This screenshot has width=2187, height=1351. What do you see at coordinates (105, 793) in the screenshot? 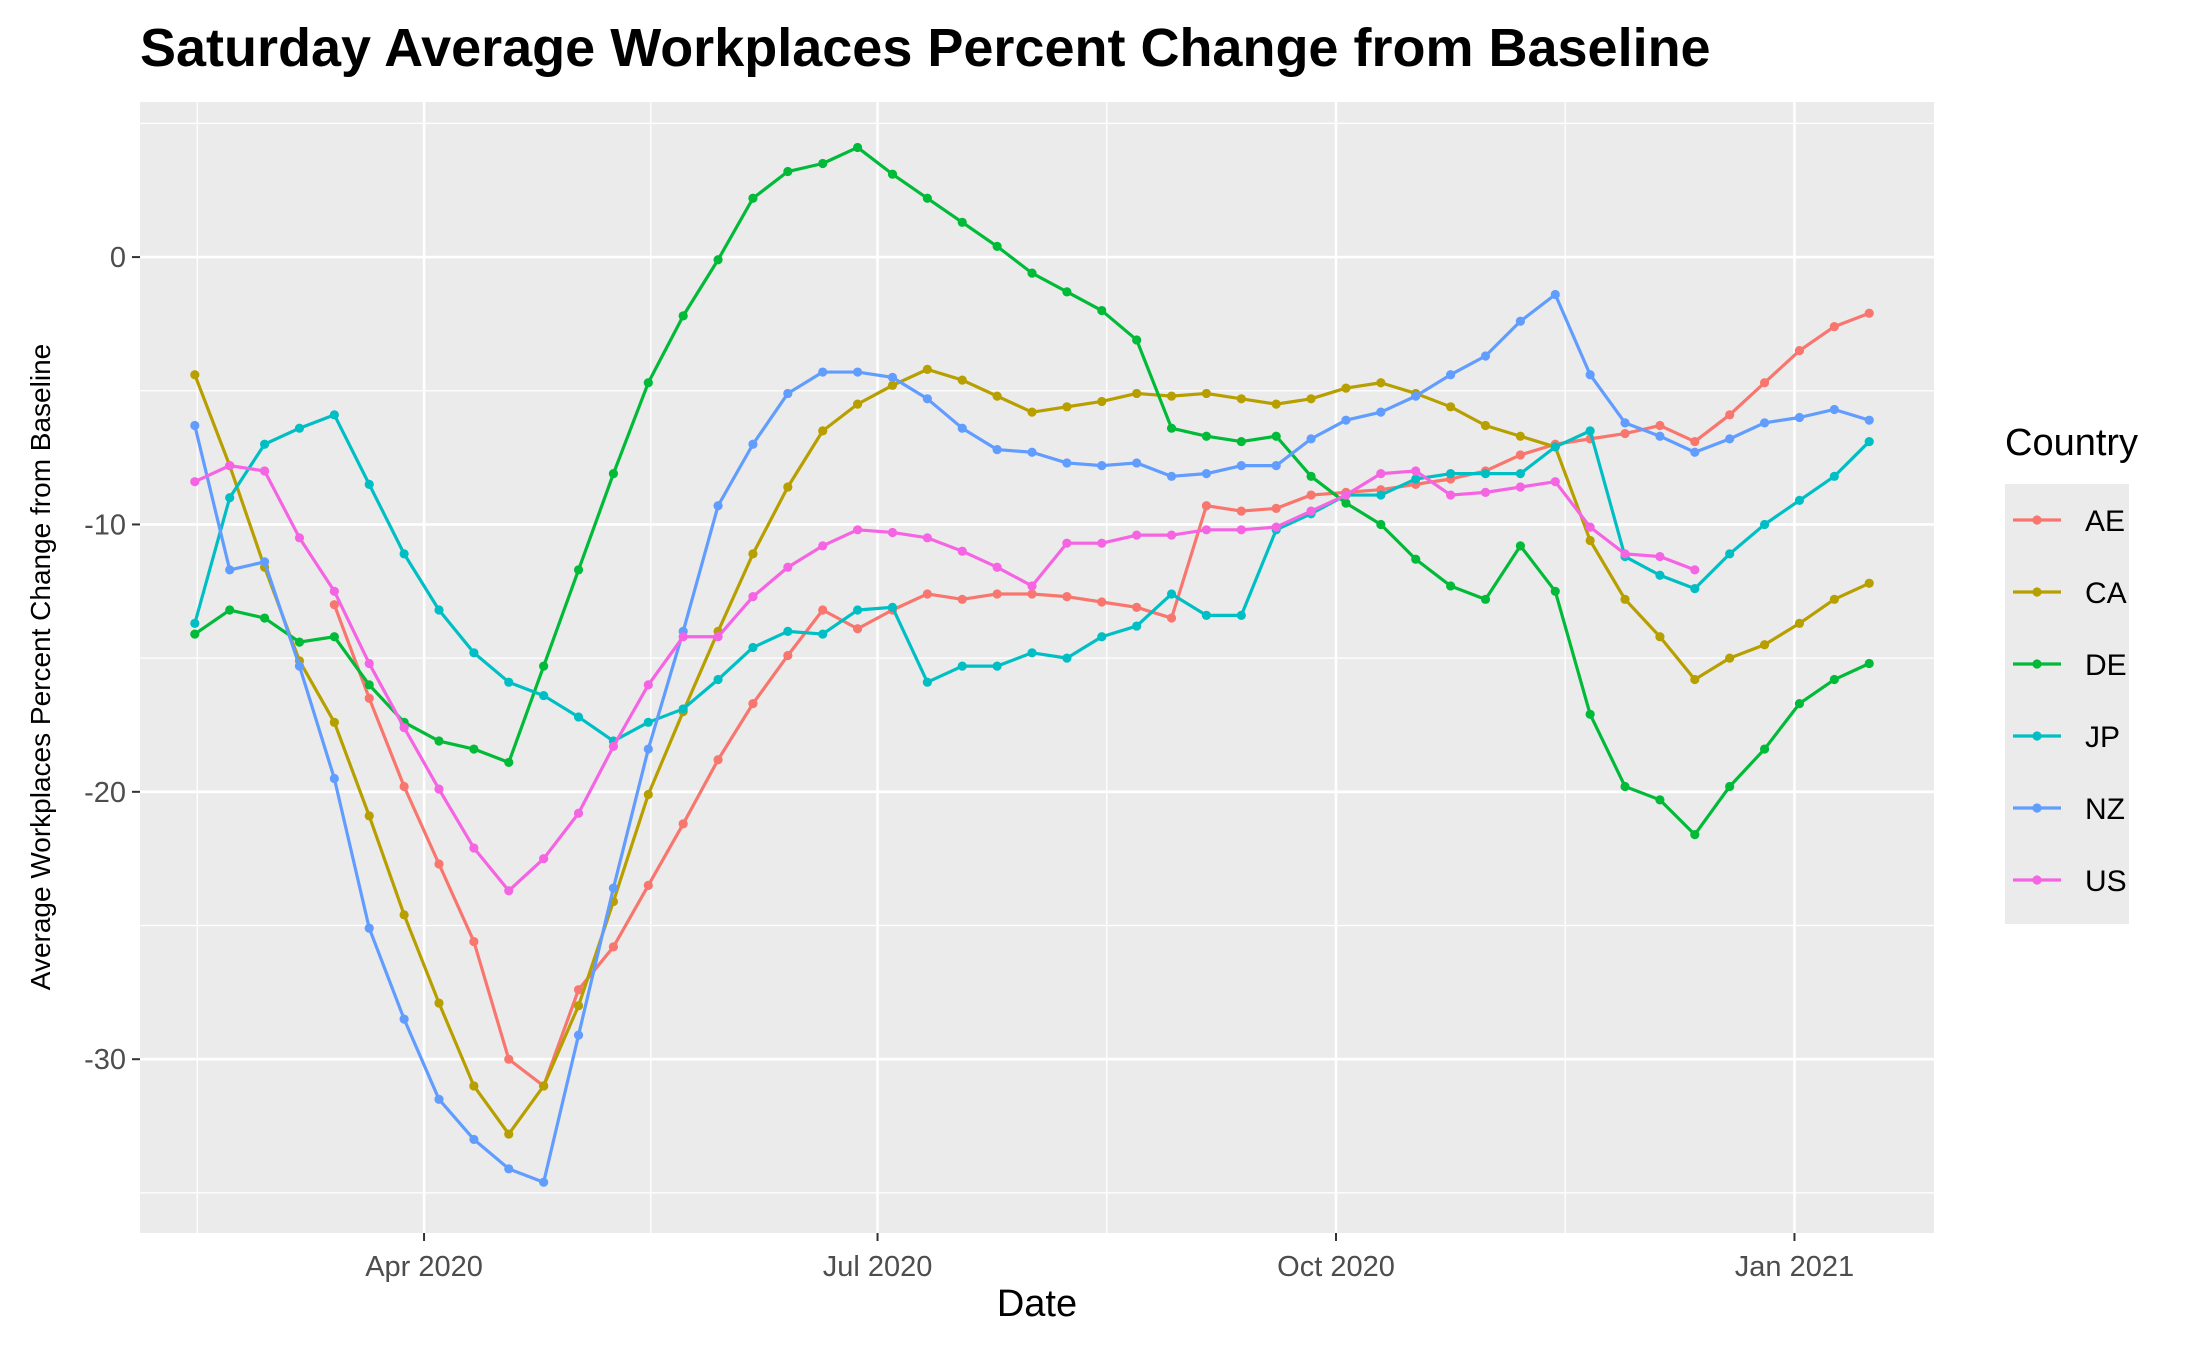
I see `y-tick-label: -20` at bounding box center [105, 793].